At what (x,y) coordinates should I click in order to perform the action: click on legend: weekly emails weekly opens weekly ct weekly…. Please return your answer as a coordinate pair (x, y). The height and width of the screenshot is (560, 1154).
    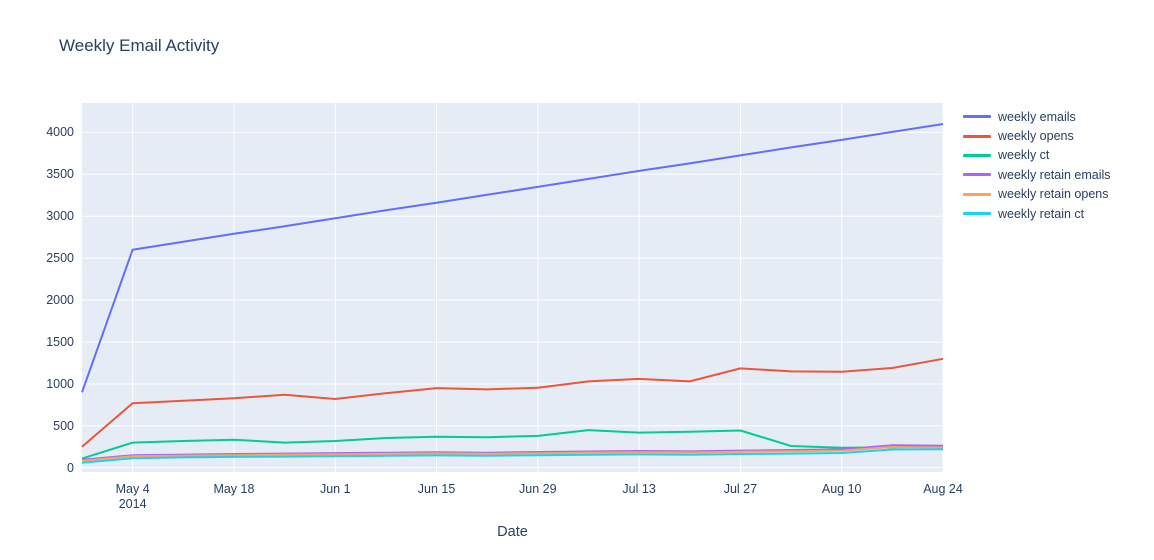
    Looking at the image, I should click on (1037, 165).